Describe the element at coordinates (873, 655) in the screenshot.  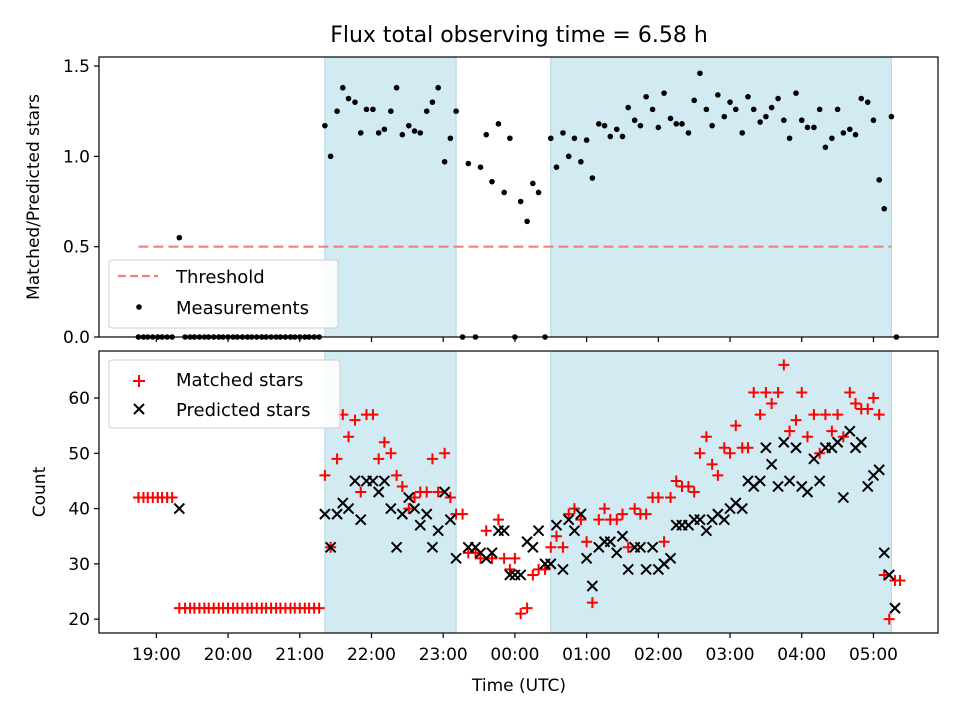
I see `x-tick-label: 05:00` at that location.